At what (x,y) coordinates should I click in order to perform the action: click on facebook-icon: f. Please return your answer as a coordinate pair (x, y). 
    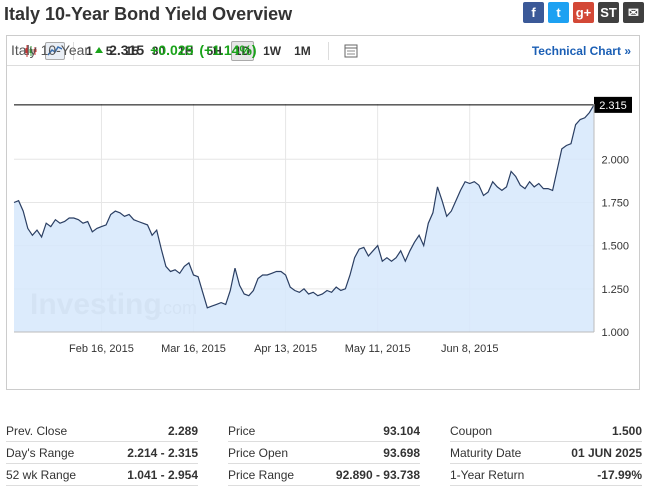
    Looking at the image, I should click on (533, 12).